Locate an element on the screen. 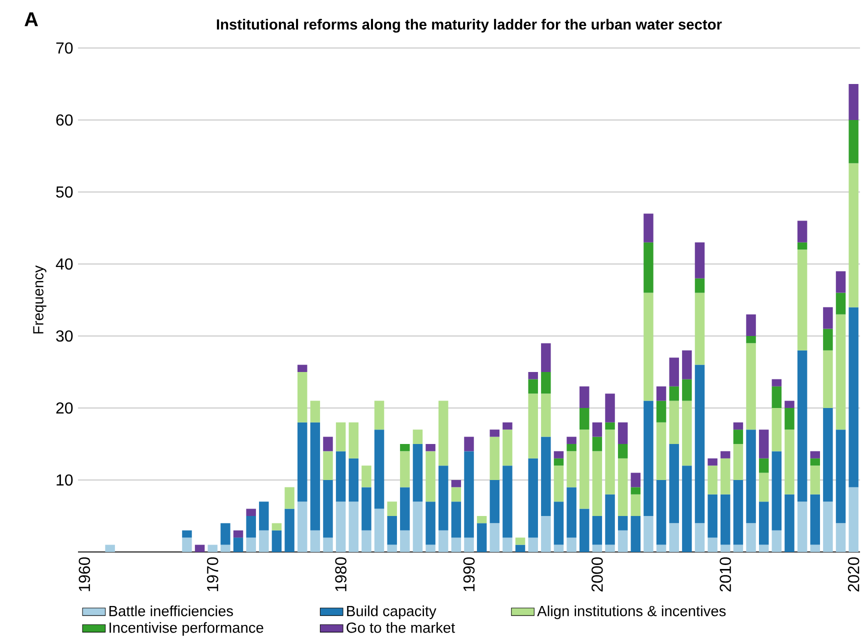 Image resolution: width=861 pixels, height=639 pixels. x-tick-label: 1960 is located at coordinates (84, 574).